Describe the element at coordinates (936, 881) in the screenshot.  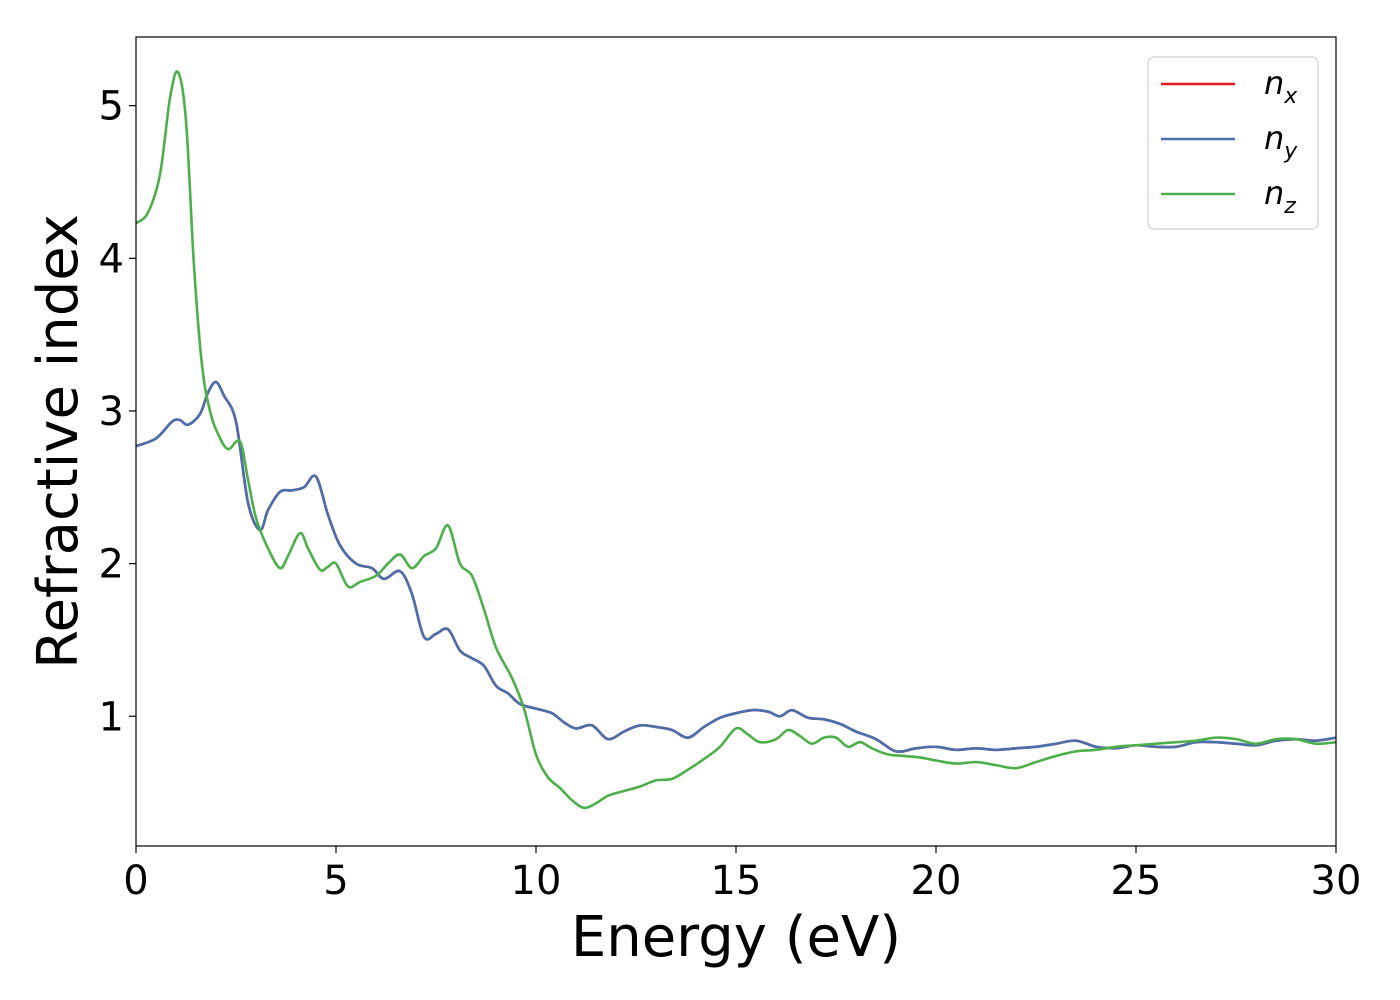
I see `x-tick-label: 20` at that location.